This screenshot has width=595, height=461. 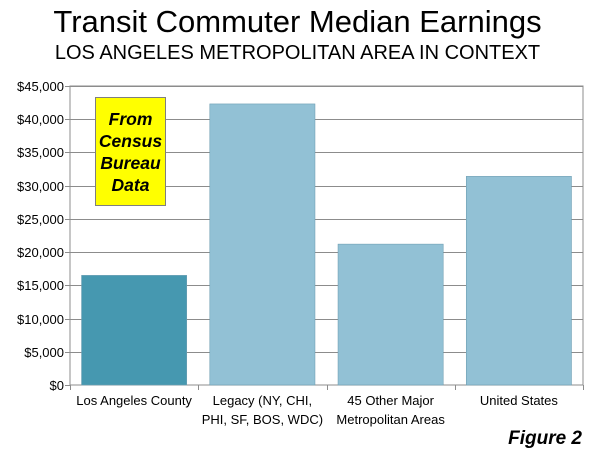 What do you see at coordinates (40, 186) in the screenshot?
I see `y-tick-label: $30,000` at bounding box center [40, 186].